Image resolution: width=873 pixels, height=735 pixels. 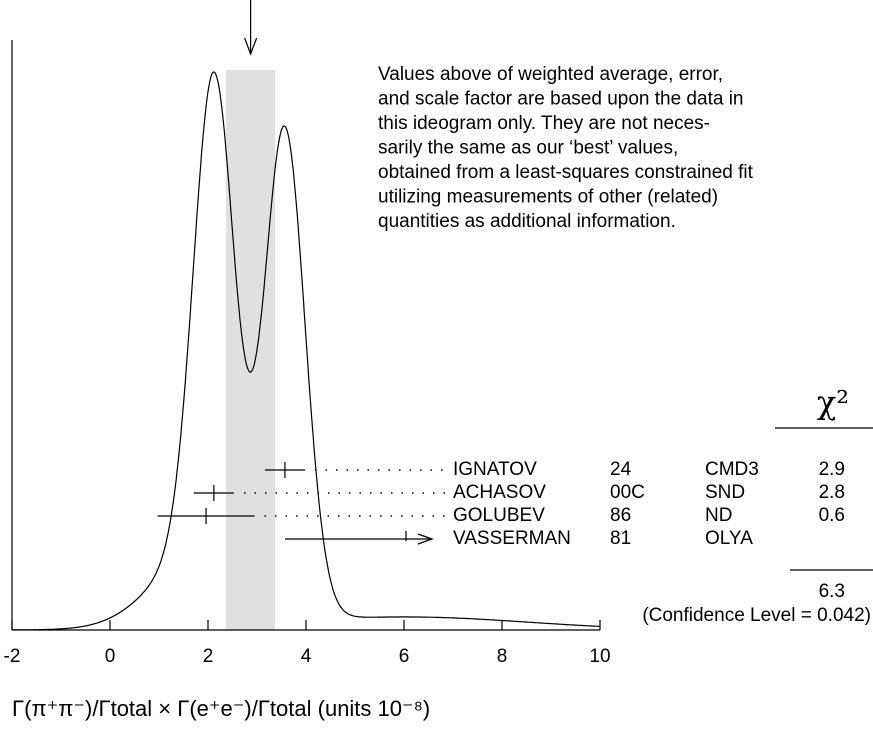 What do you see at coordinates (621, 469) in the screenshot?
I see `measurement-year: 24` at bounding box center [621, 469].